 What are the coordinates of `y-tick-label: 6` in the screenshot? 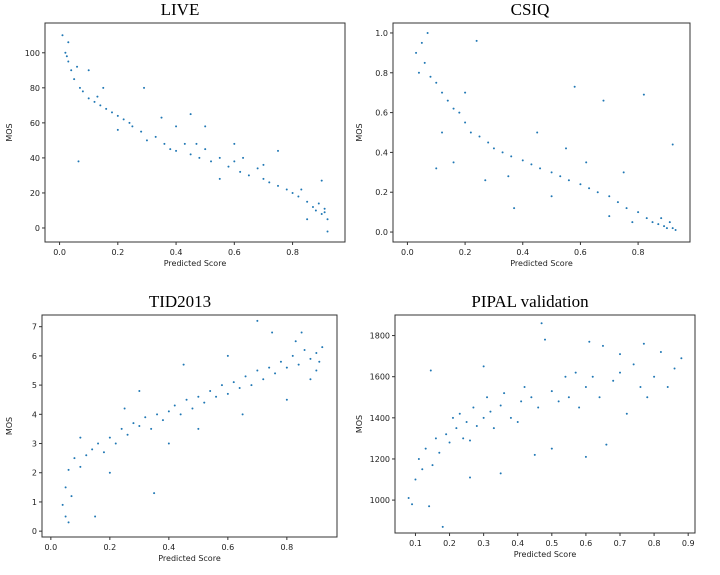 It's located at (34, 356).